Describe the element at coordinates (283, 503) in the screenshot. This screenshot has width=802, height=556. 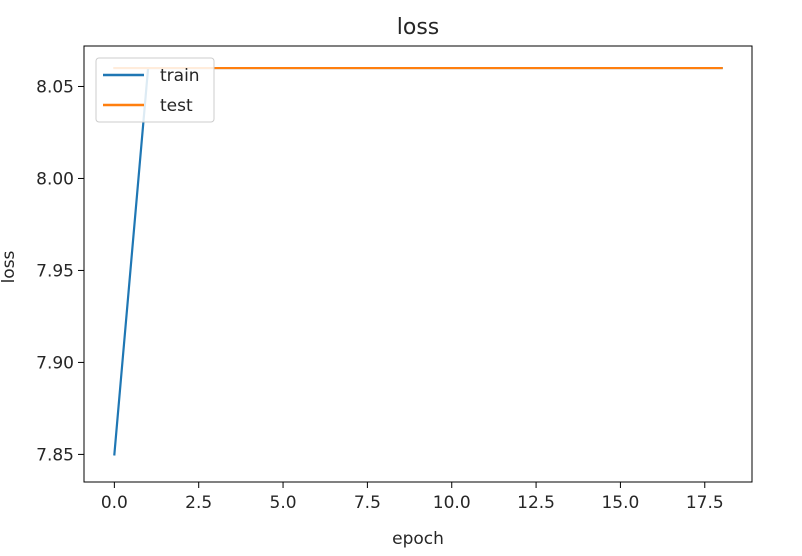
I see `x-tick-label: 5.0` at that location.